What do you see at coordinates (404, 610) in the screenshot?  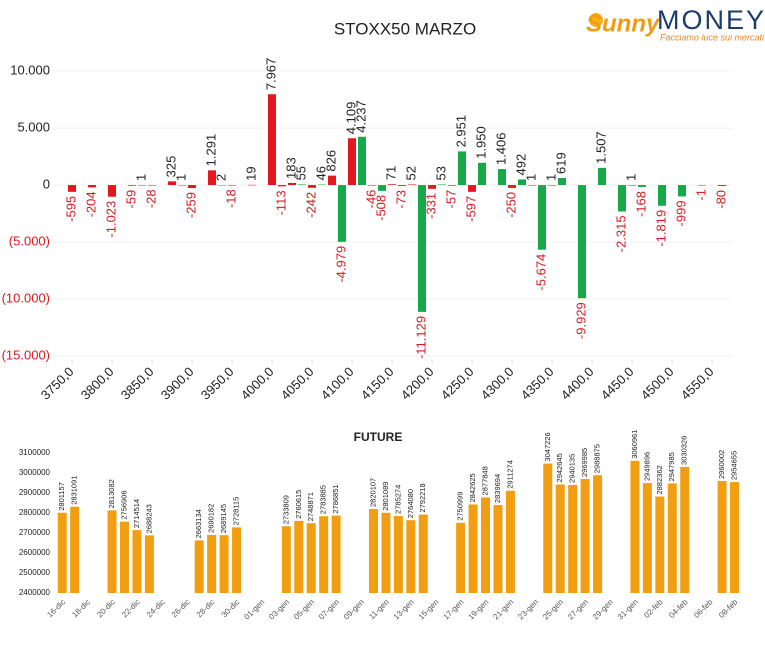 I see `x-tick-label: 13-gen` at bounding box center [404, 610].